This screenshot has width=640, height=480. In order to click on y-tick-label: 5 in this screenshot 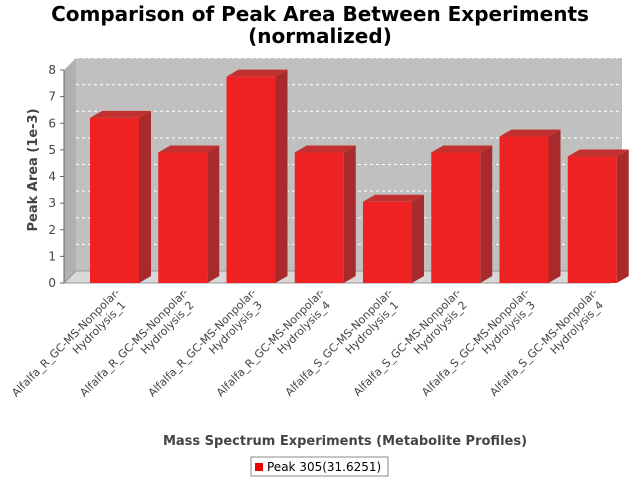, I will do `click(52, 150)`.